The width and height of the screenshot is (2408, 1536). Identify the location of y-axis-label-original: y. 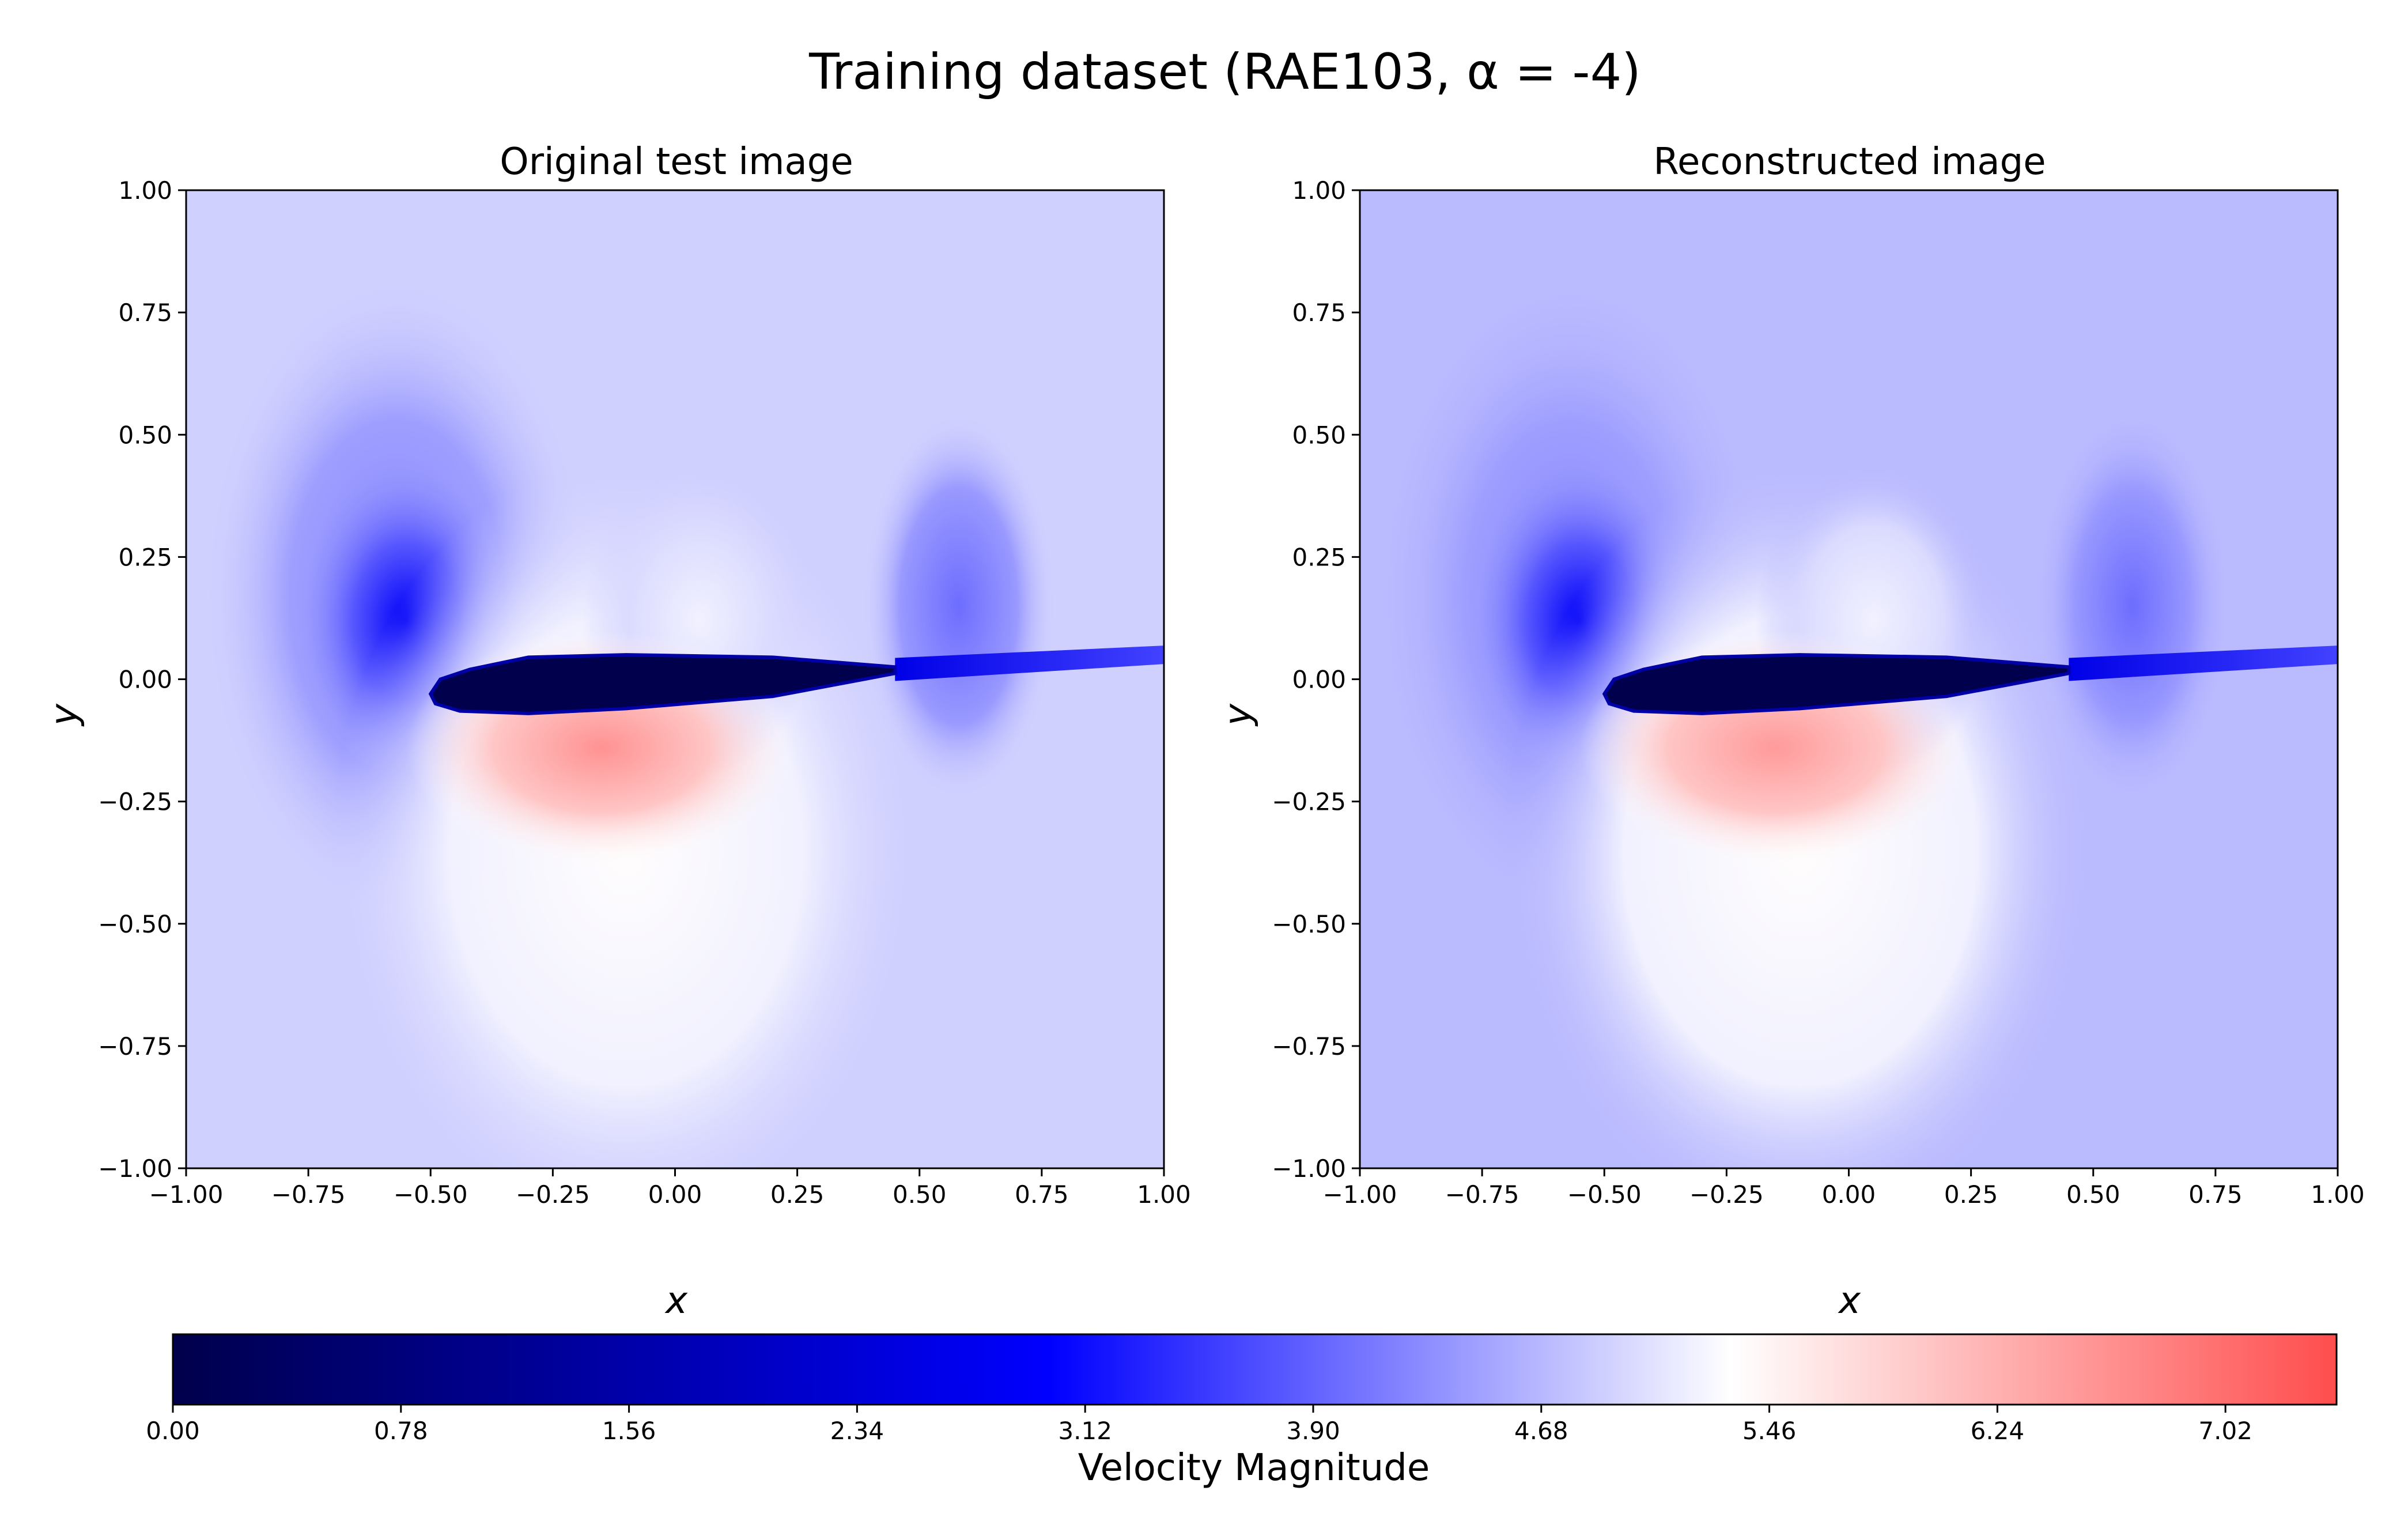
(64, 715).